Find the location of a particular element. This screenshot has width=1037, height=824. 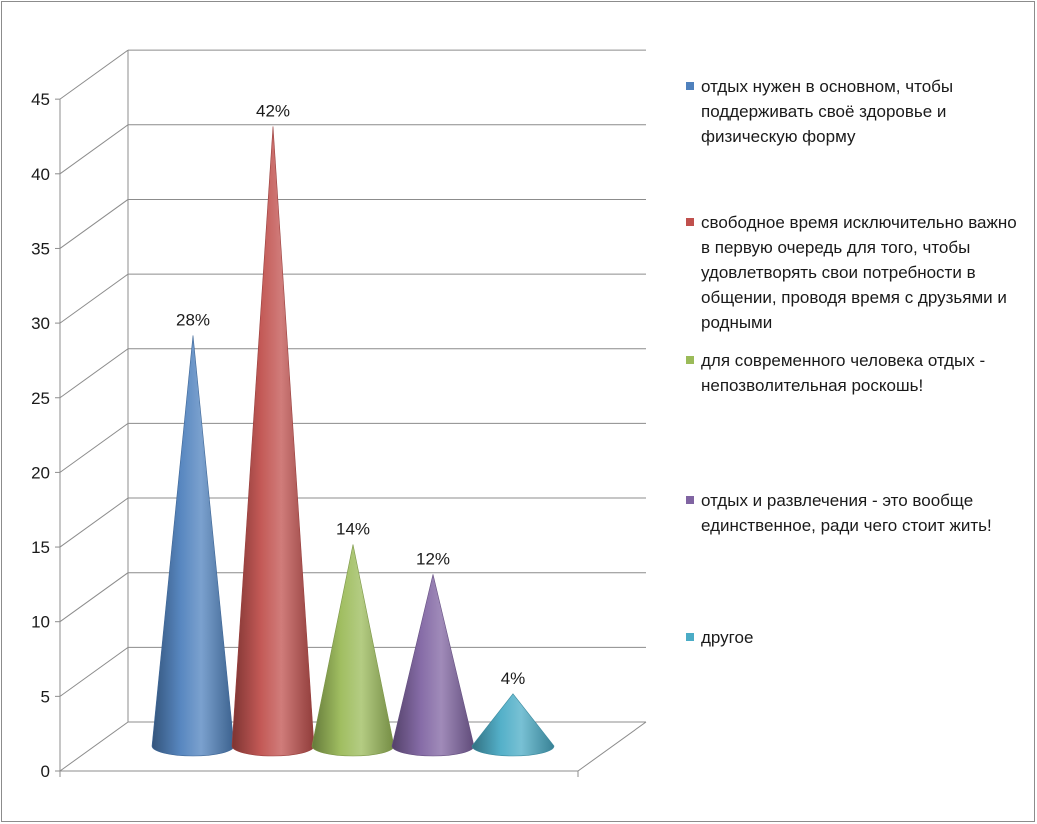

data-label-3: 14% is located at coordinates (353, 528).